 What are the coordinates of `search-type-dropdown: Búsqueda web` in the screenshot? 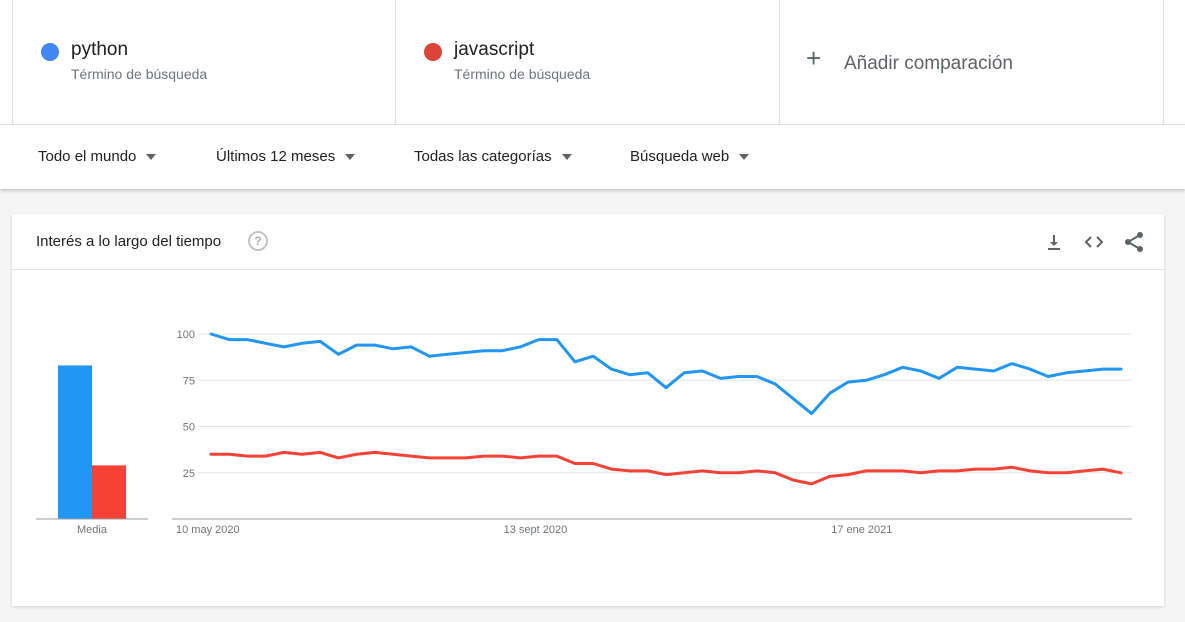 It's located at (690, 156).